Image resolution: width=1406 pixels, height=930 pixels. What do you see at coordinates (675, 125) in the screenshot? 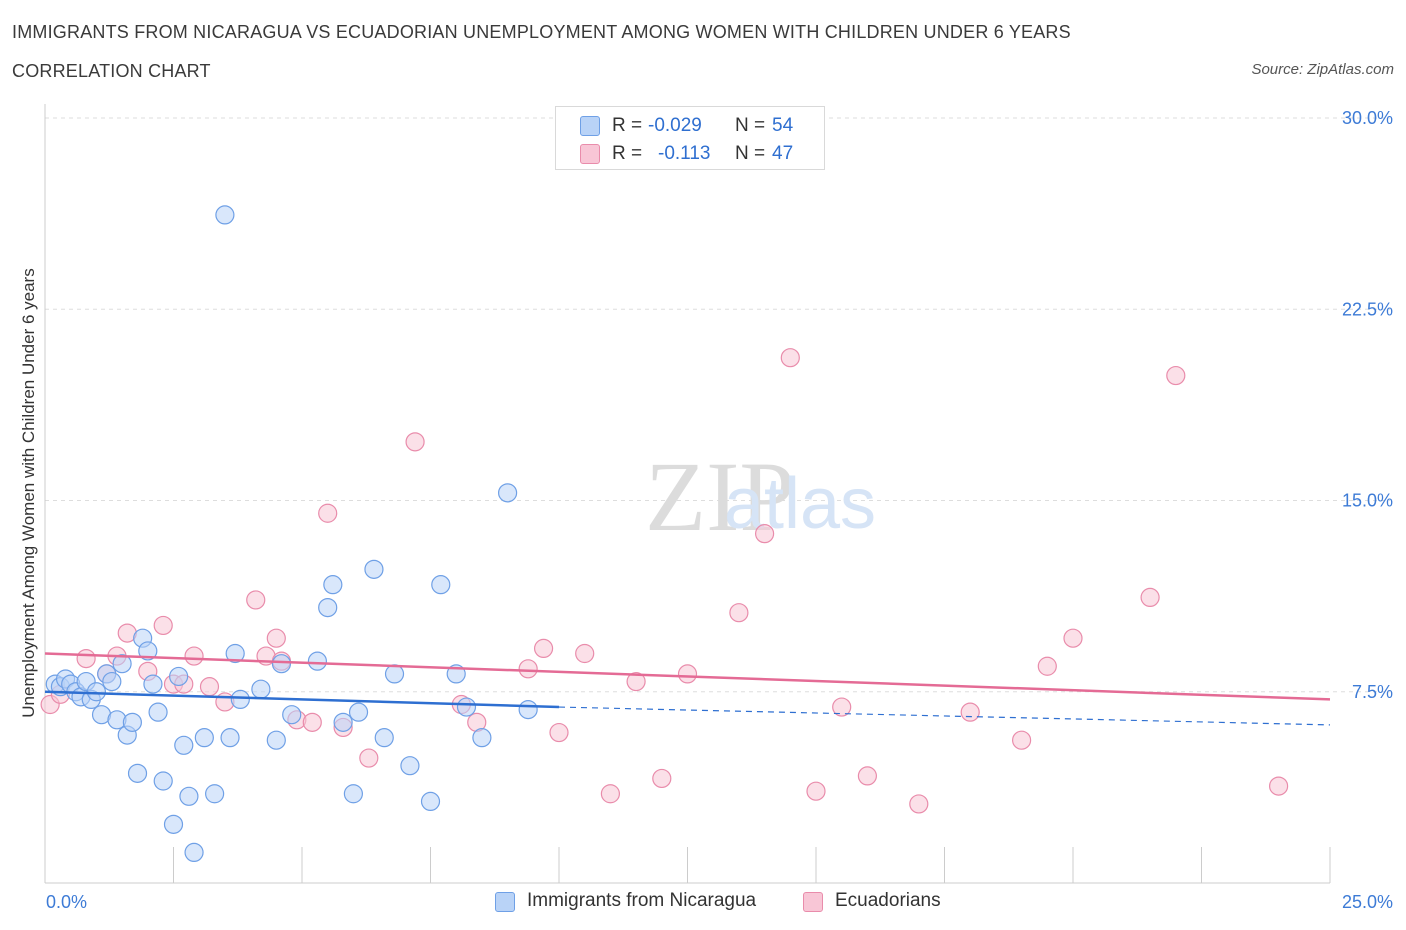
I see `legend-r-value: -0.029` at bounding box center [675, 125].